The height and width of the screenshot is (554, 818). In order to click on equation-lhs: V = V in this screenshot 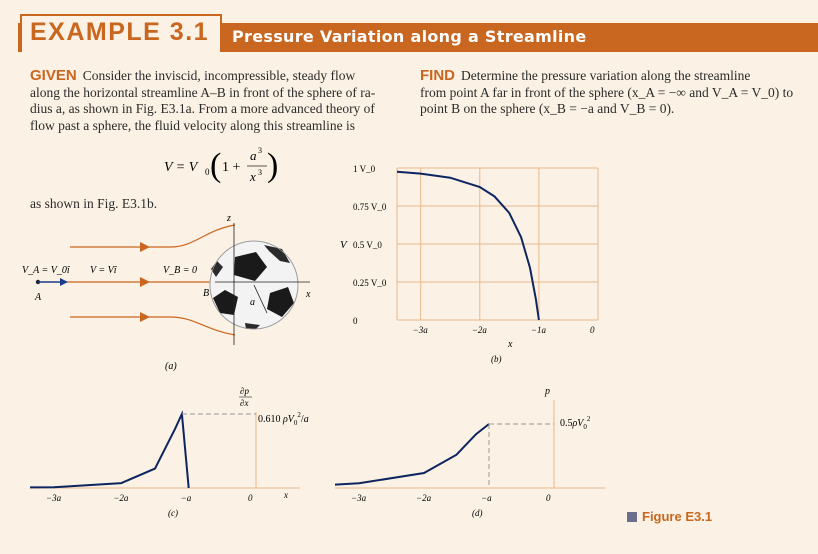, I will do `click(181, 167)`.